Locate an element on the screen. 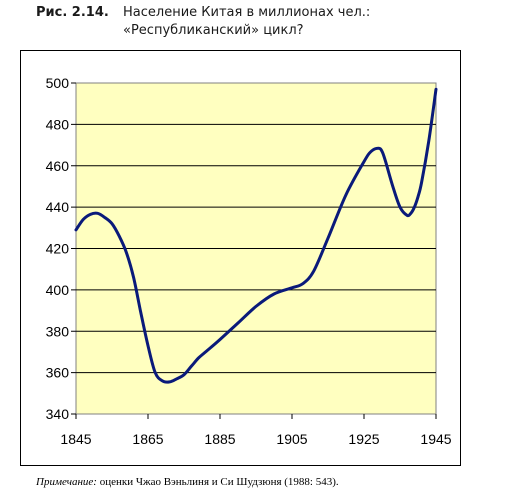  y-tick-label-500: 500 is located at coordinates (58, 83).